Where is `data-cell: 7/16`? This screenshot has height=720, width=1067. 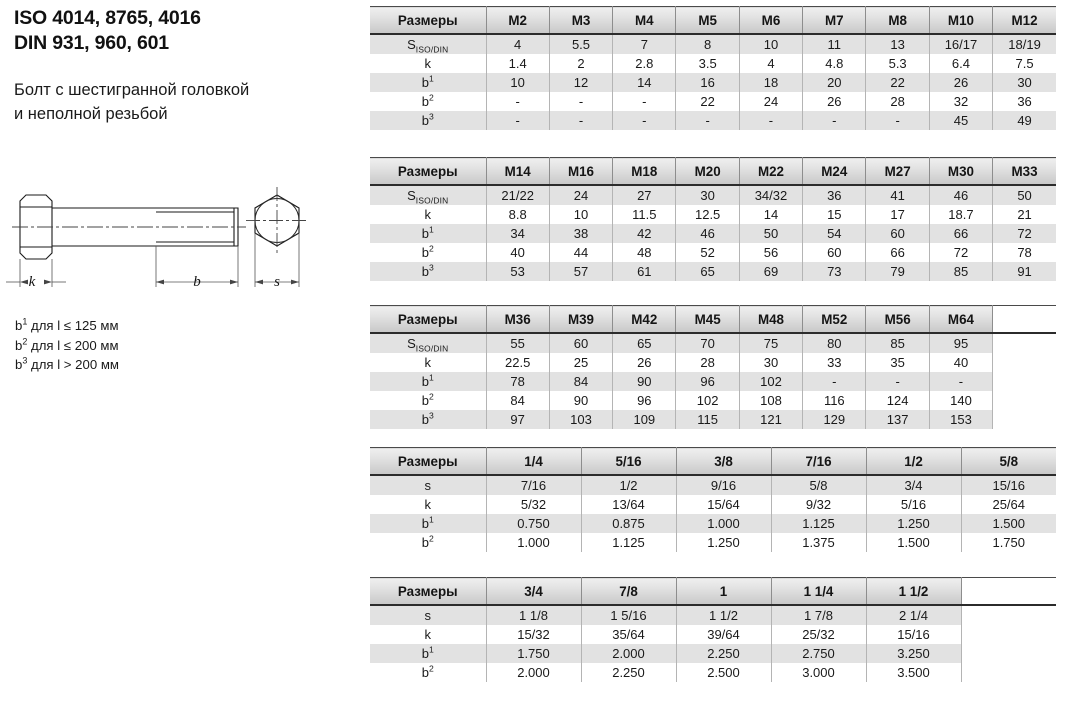 data-cell: 7/16 is located at coordinates (534, 485).